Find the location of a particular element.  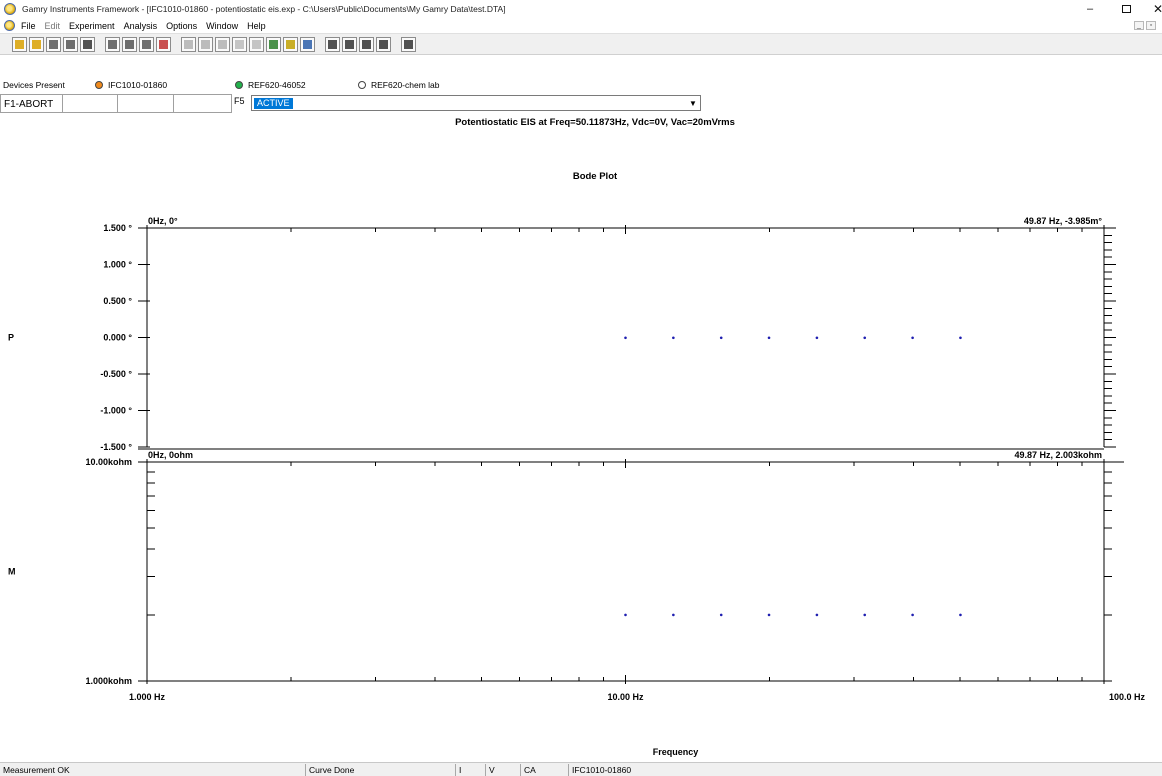

menu-help: Help is located at coordinates (256, 25).